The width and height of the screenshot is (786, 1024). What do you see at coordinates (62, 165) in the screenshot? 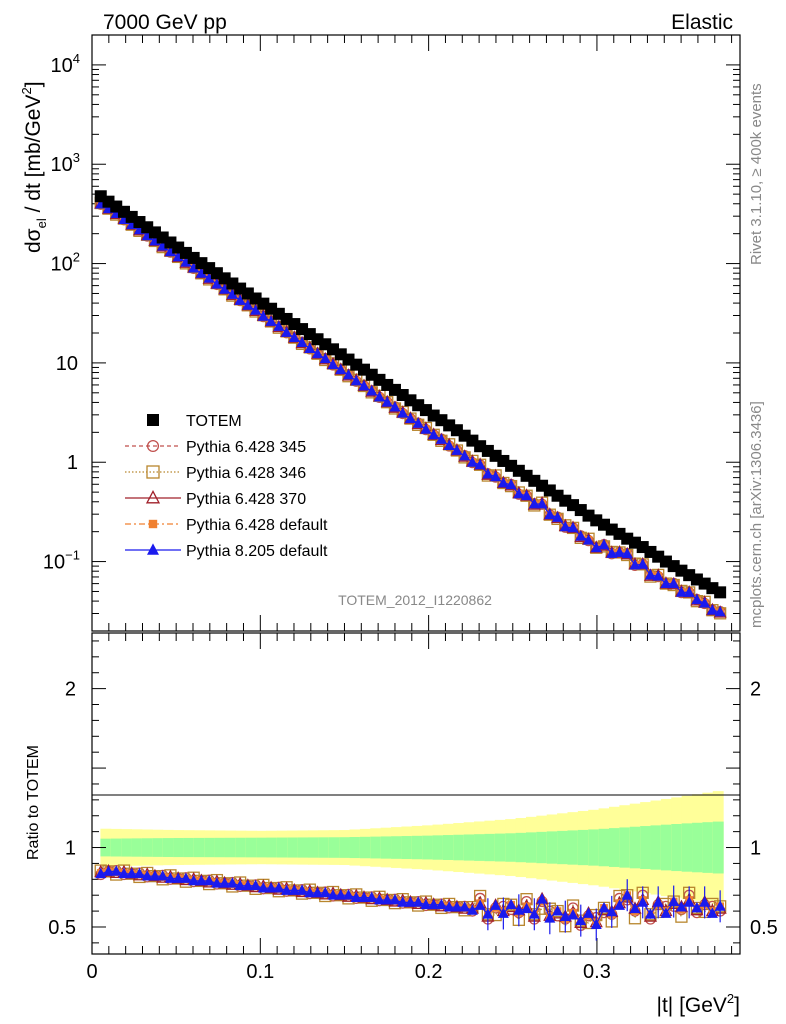
I see `y-tick-label-base: 10` at bounding box center [62, 165].